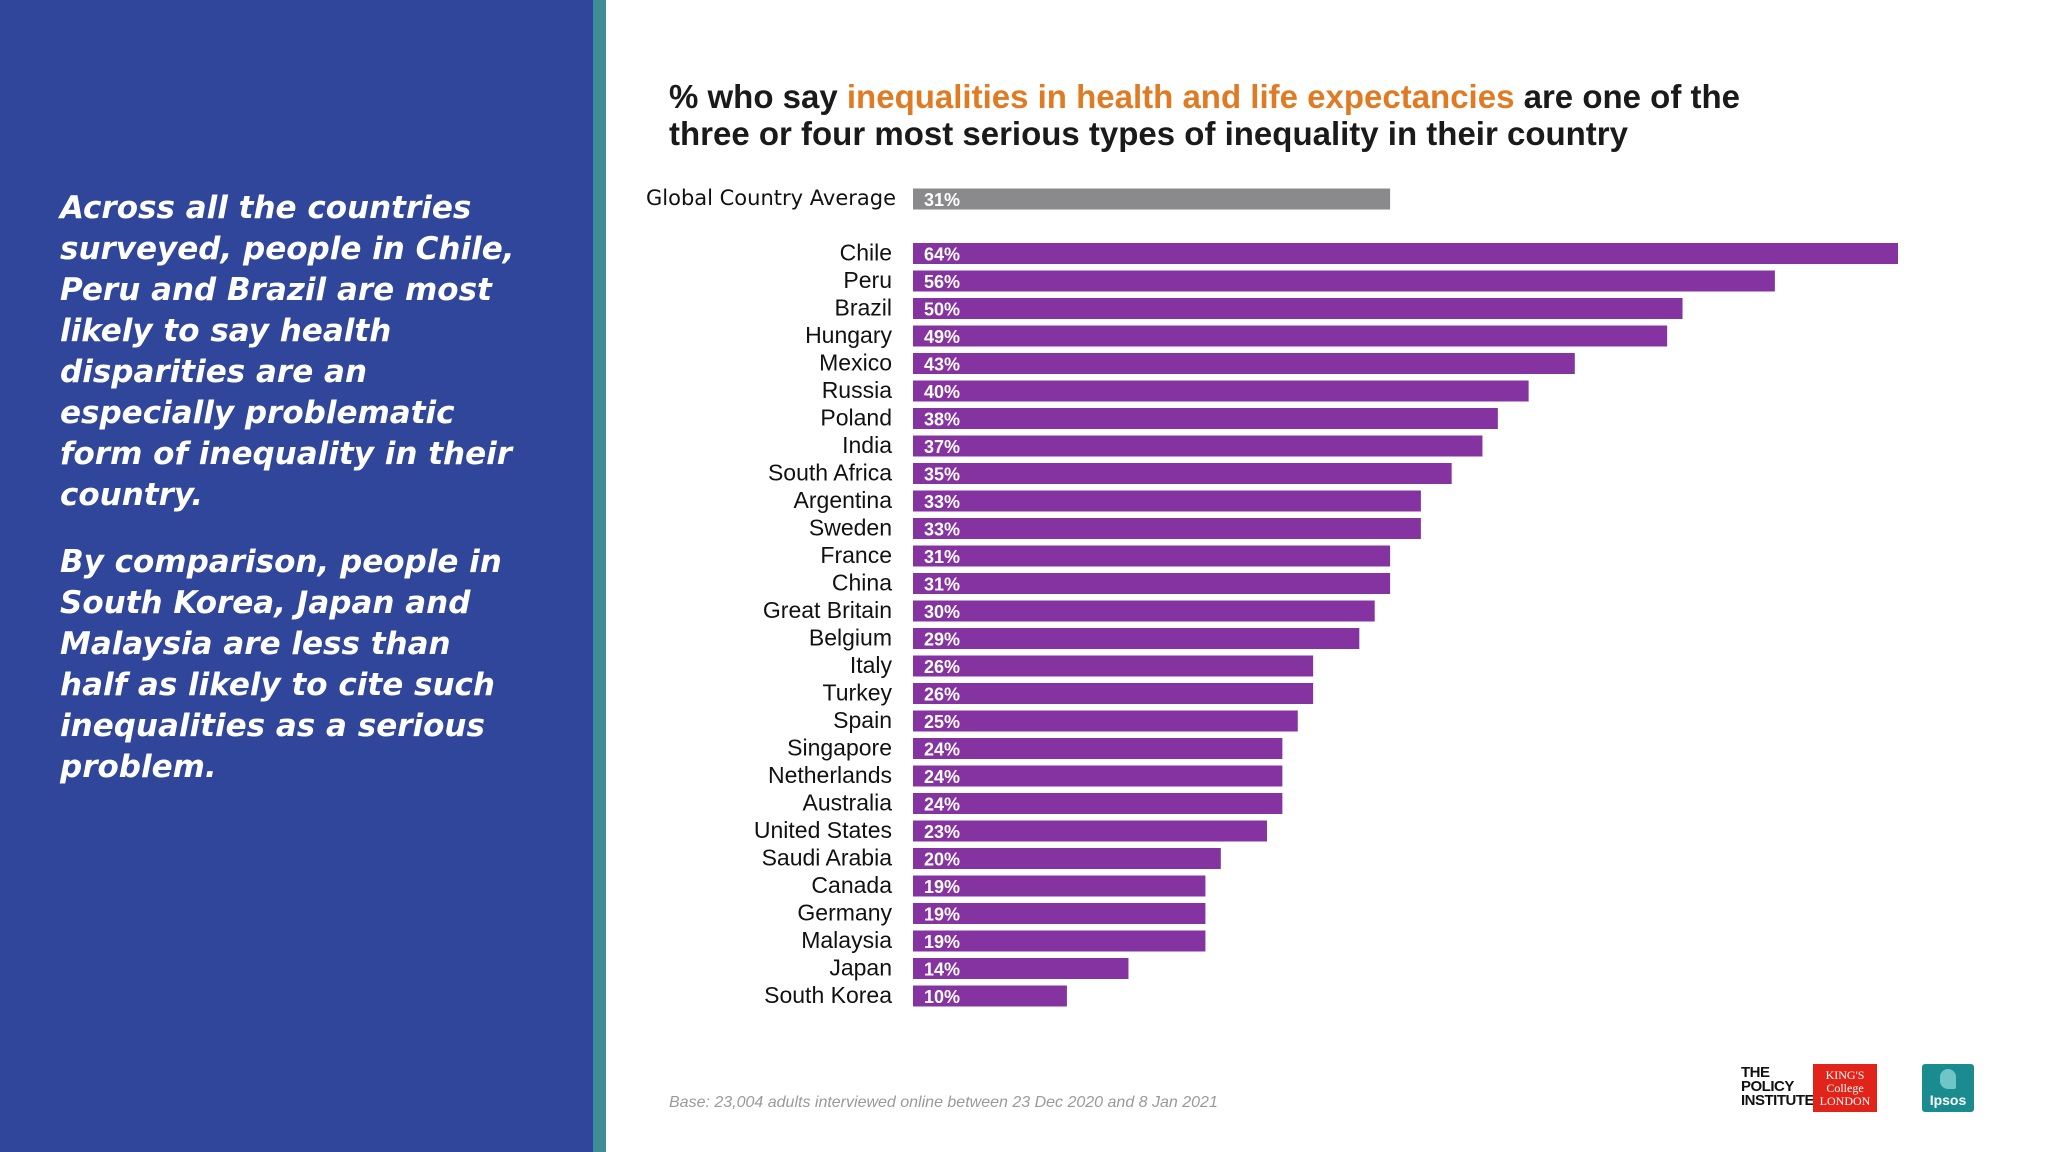 The height and width of the screenshot is (1152, 2048). What do you see at coordinates (851, 885) in the screenshot?
I see `category-label: Canada` at bounding box center [851, 885].